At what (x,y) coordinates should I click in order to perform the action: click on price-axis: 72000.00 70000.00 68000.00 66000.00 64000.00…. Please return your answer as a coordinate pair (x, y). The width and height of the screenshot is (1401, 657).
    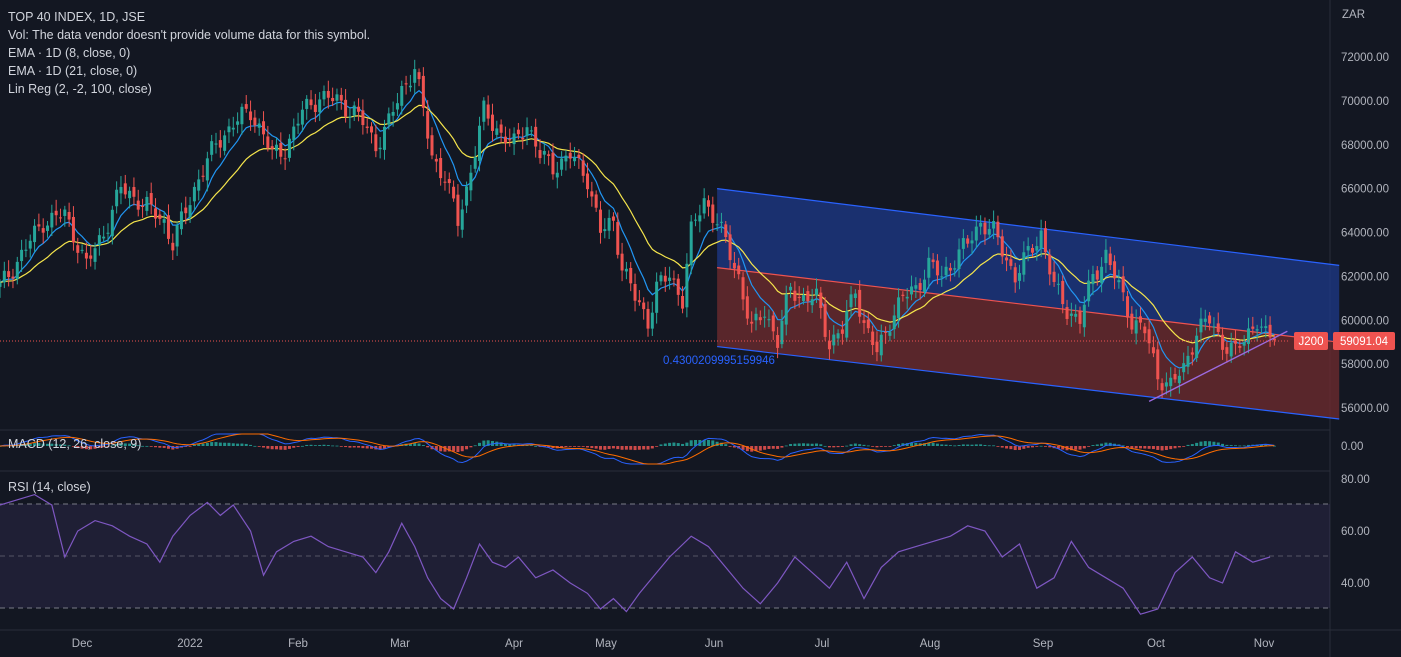
    Looking at the image, I should click on (1365, 321).